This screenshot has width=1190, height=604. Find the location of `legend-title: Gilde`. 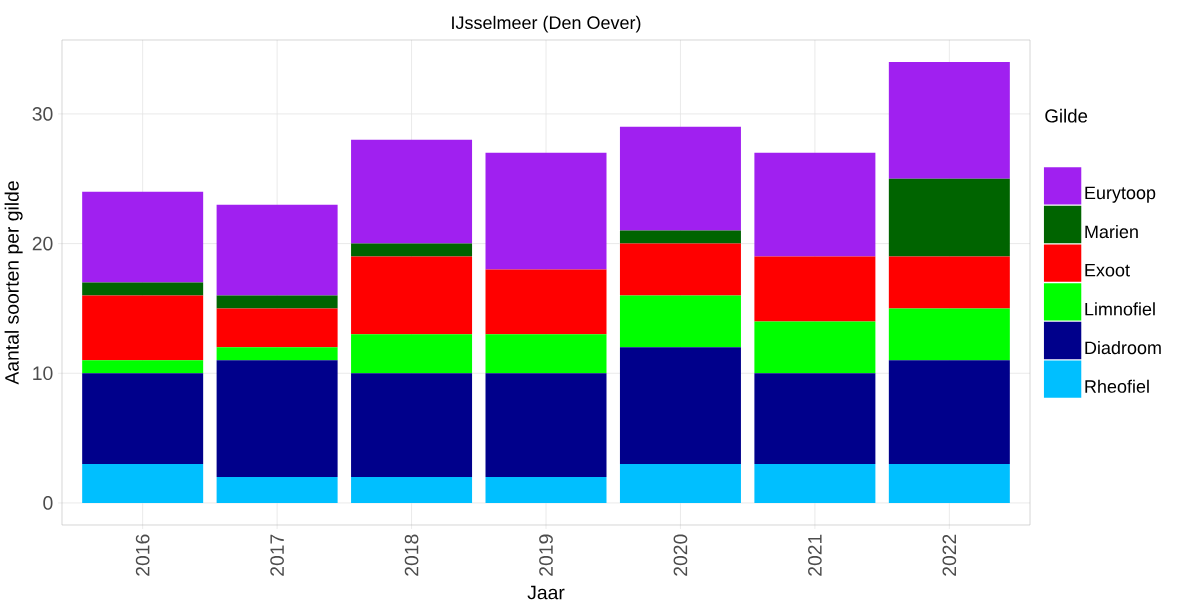

legend-title: Gilde is located at coordinates (1066, 115).